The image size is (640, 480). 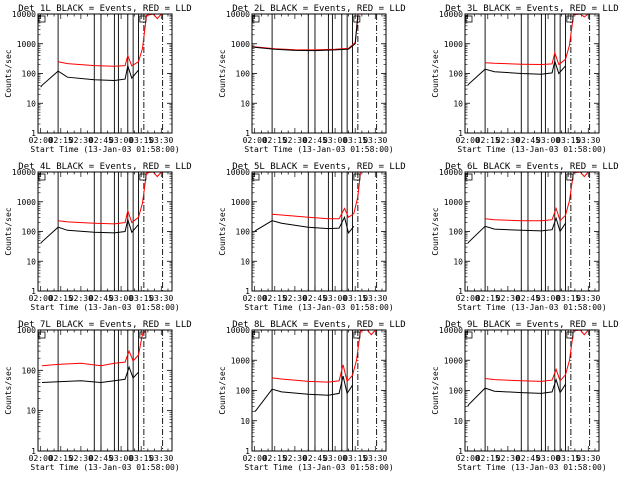 What do you see at coordinates (318, 9) in the screenshot?
I see `panel-title: Det 2L BLACK = Events, RED = LLD` at bounding box center [318, 9].